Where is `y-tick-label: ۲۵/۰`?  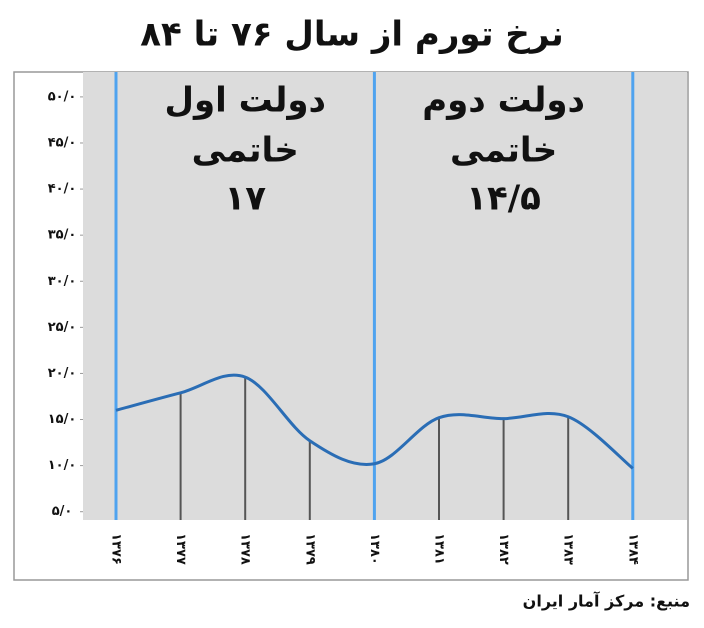
y-tick-label: ۲۵/۰ is located at coordinates (62, 327).